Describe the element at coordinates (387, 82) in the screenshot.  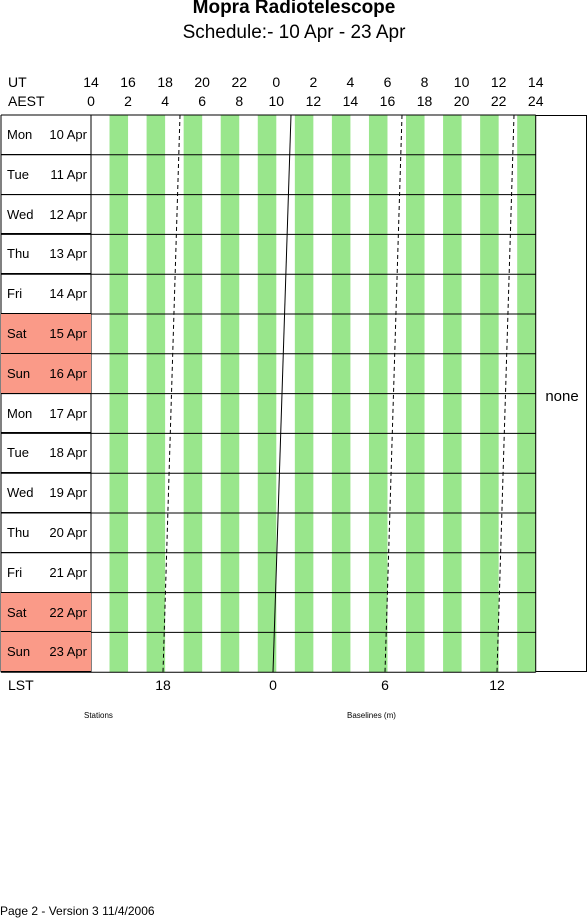
I see `ut-tick: 6` at that location.